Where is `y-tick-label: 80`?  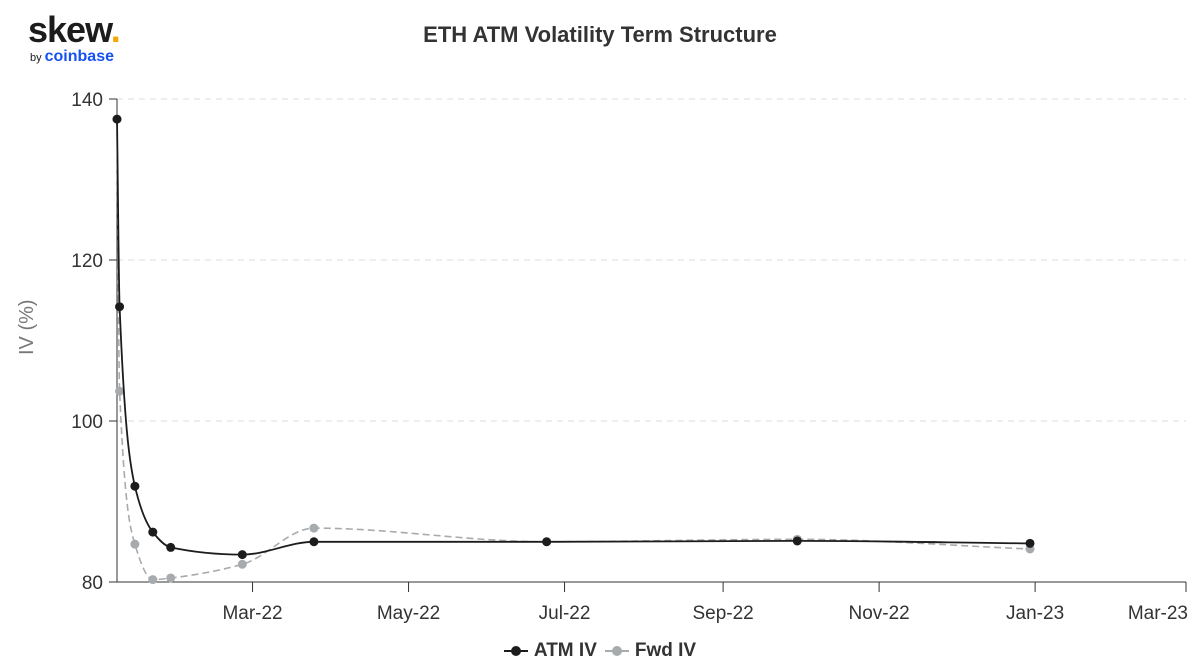
y-tick-label: 80 is located at coordinates (92, 583).